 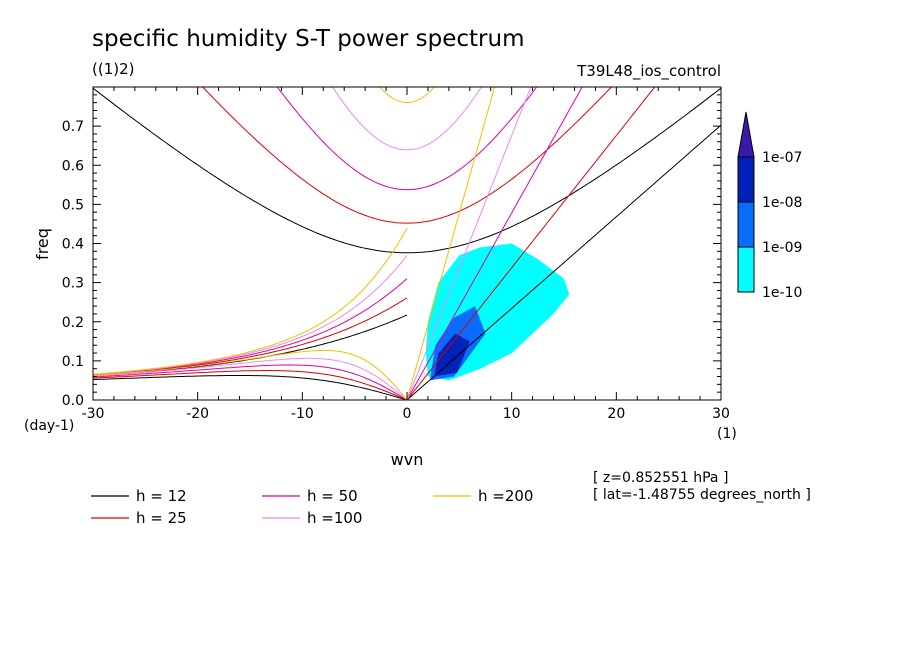 I want to click on x-axis-label: wvn, so click(x=407, y=459).